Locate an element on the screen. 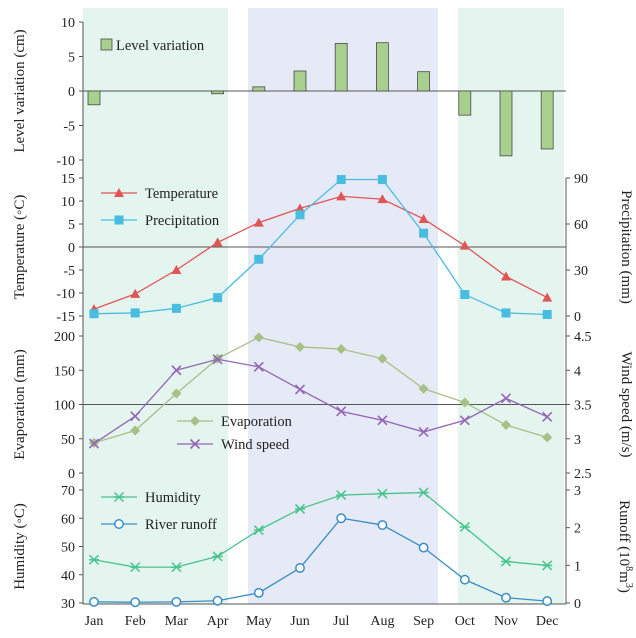 The width and height of the screenshot is (636, 638). y2-tick-label: 3.5 is located at coordinates (583, 406).